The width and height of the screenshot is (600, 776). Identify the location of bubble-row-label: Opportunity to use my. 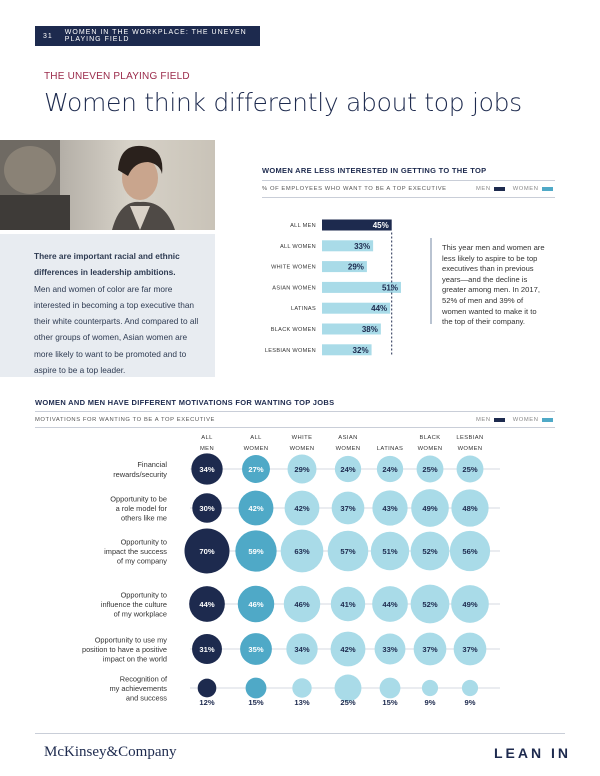
(131, 639).